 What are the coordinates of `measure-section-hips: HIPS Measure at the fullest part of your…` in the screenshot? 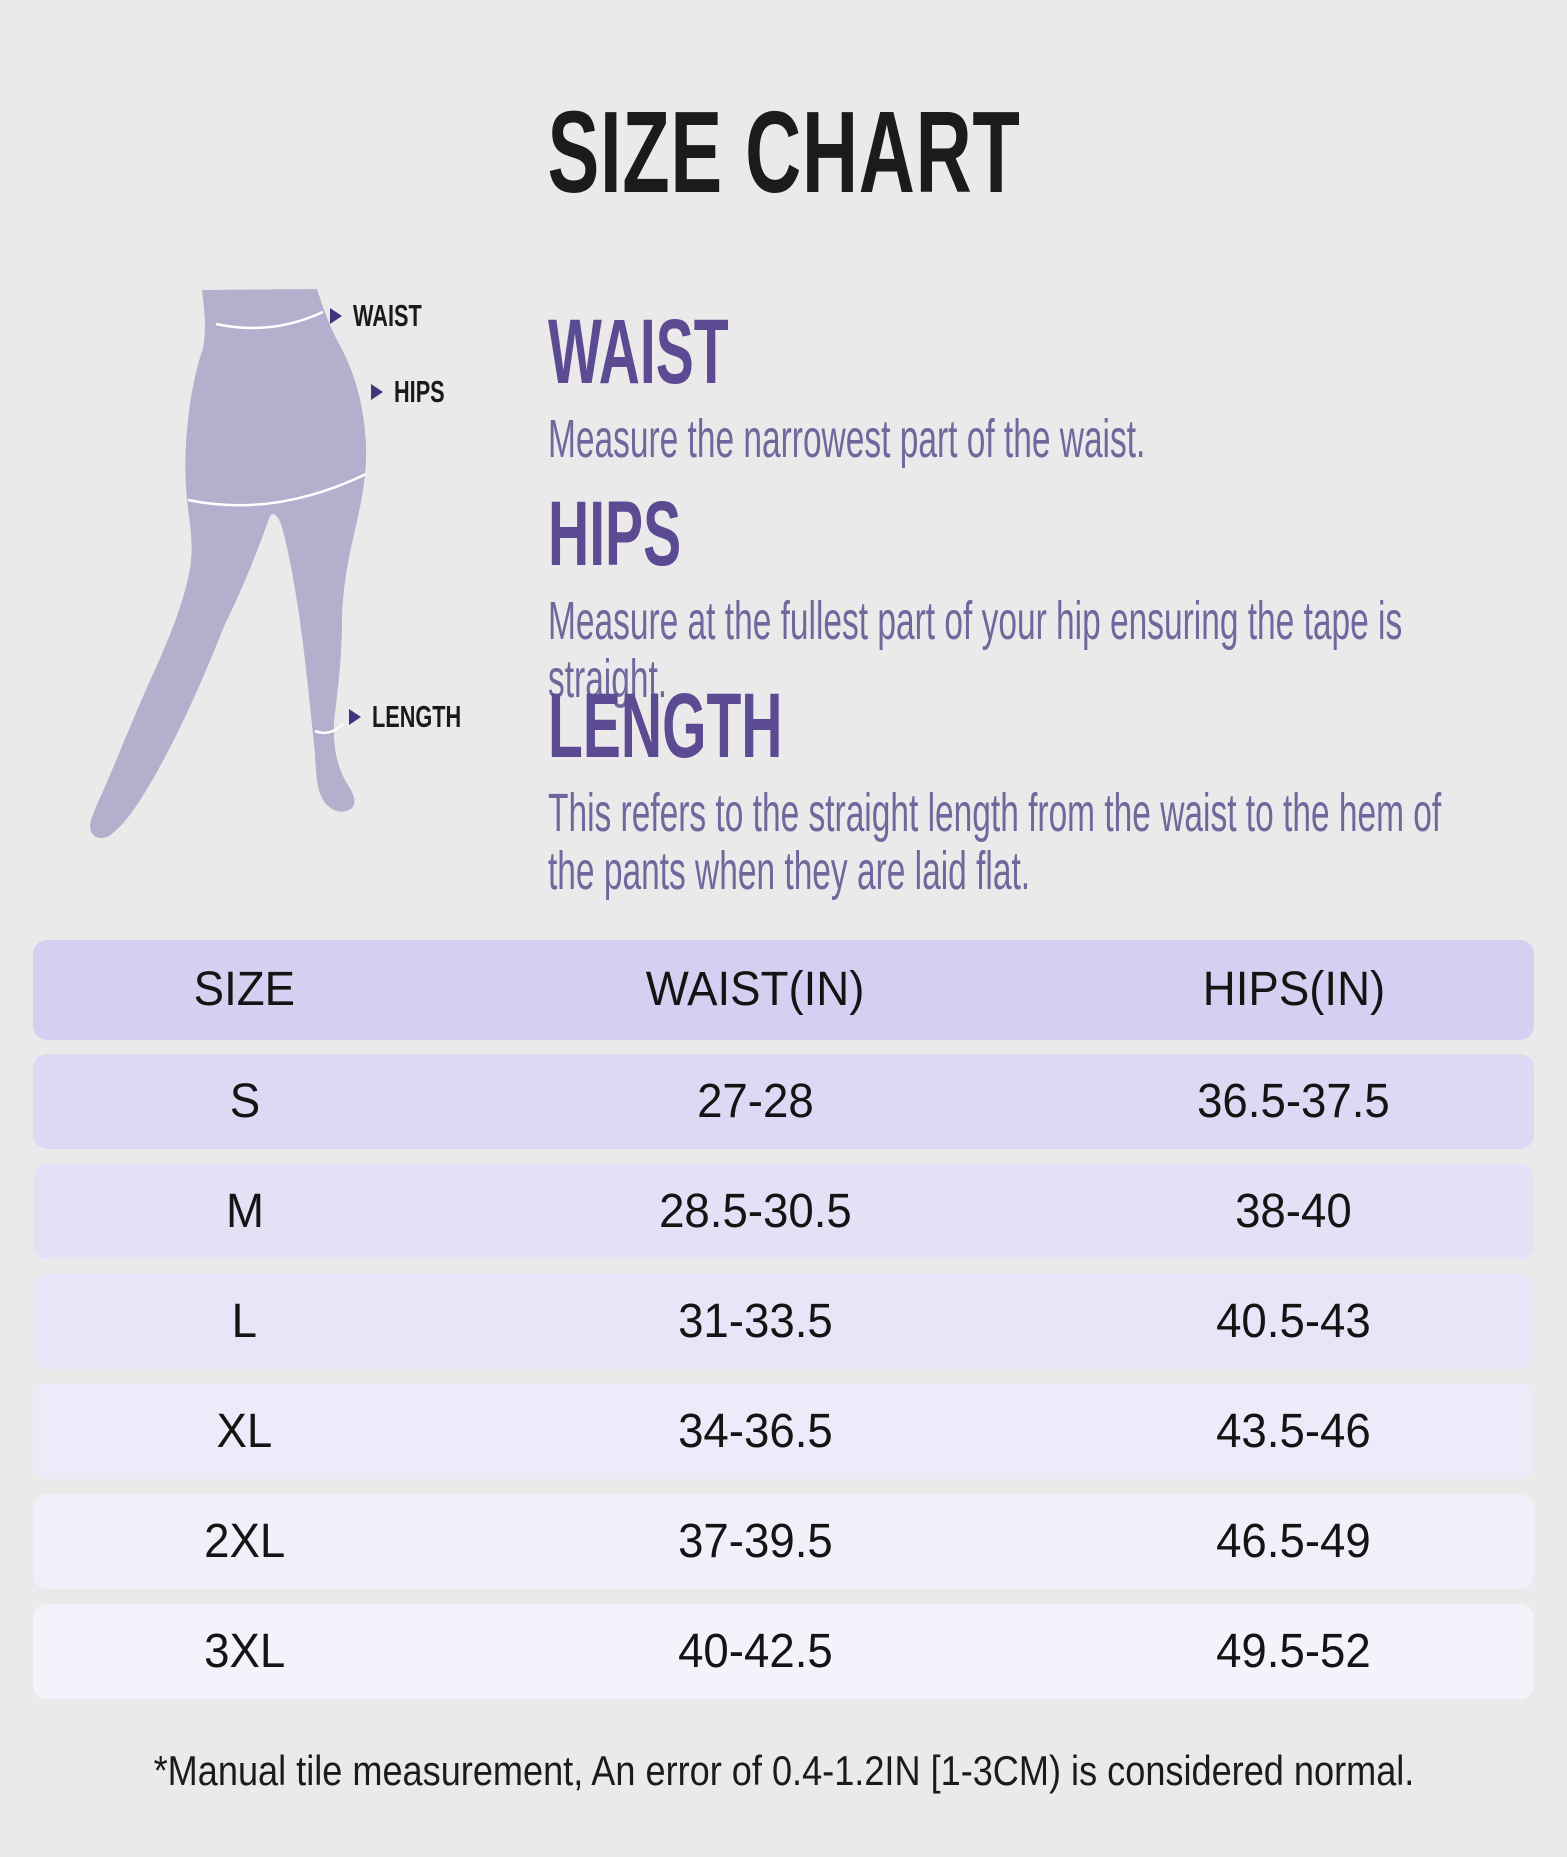 It's located at (1038, 598).